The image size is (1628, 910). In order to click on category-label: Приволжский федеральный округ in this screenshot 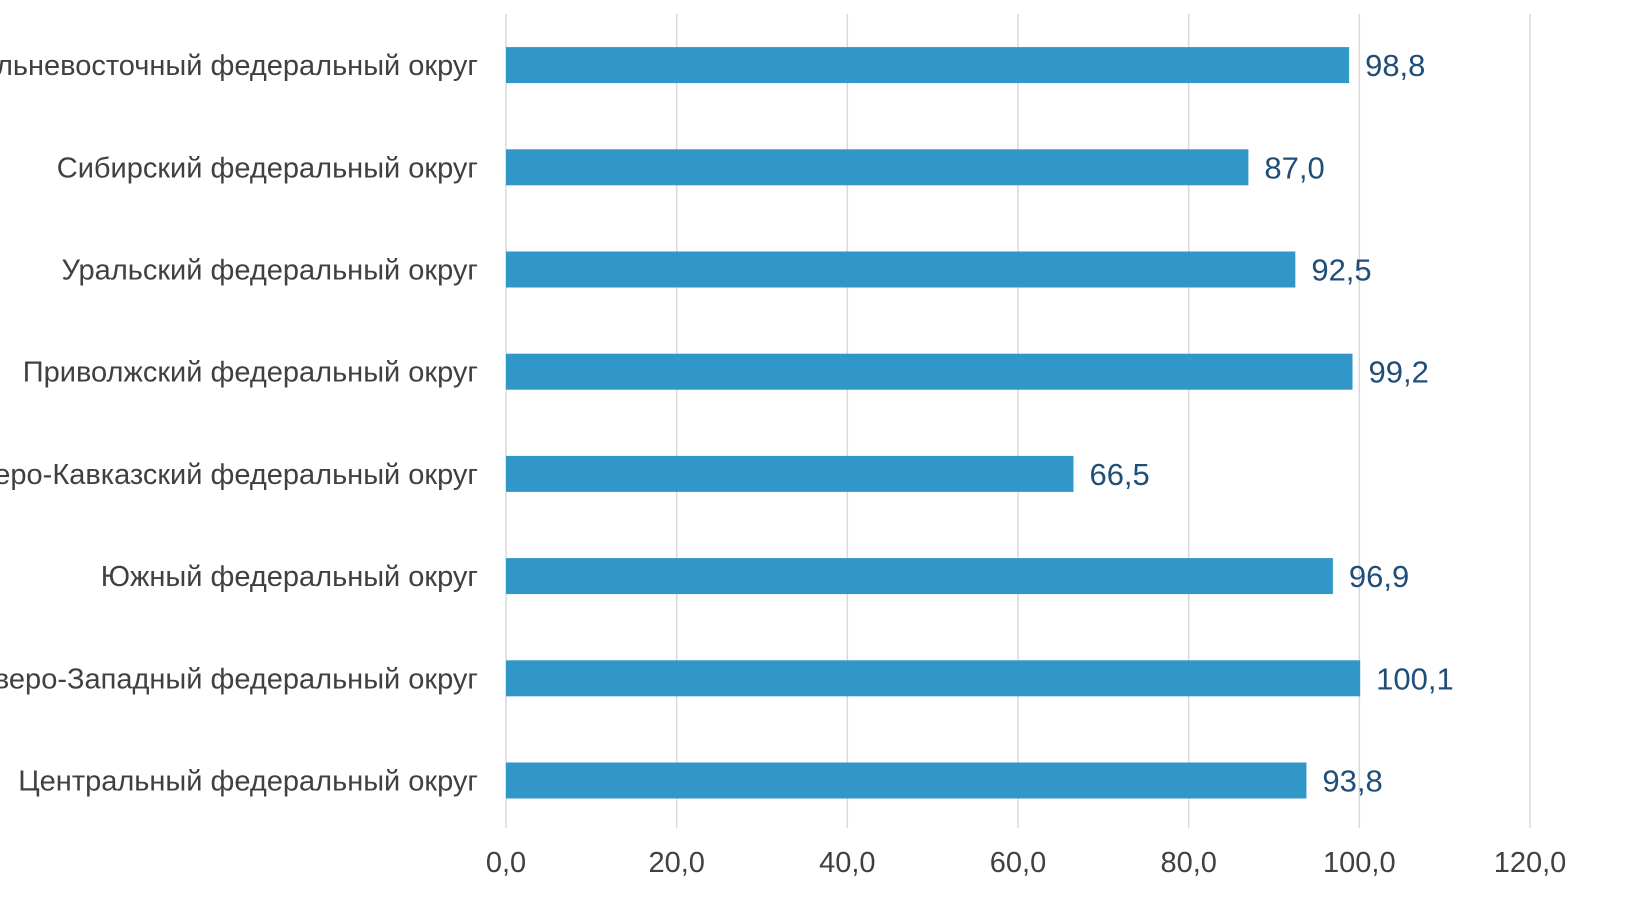, I will do `click(250, 373)`.